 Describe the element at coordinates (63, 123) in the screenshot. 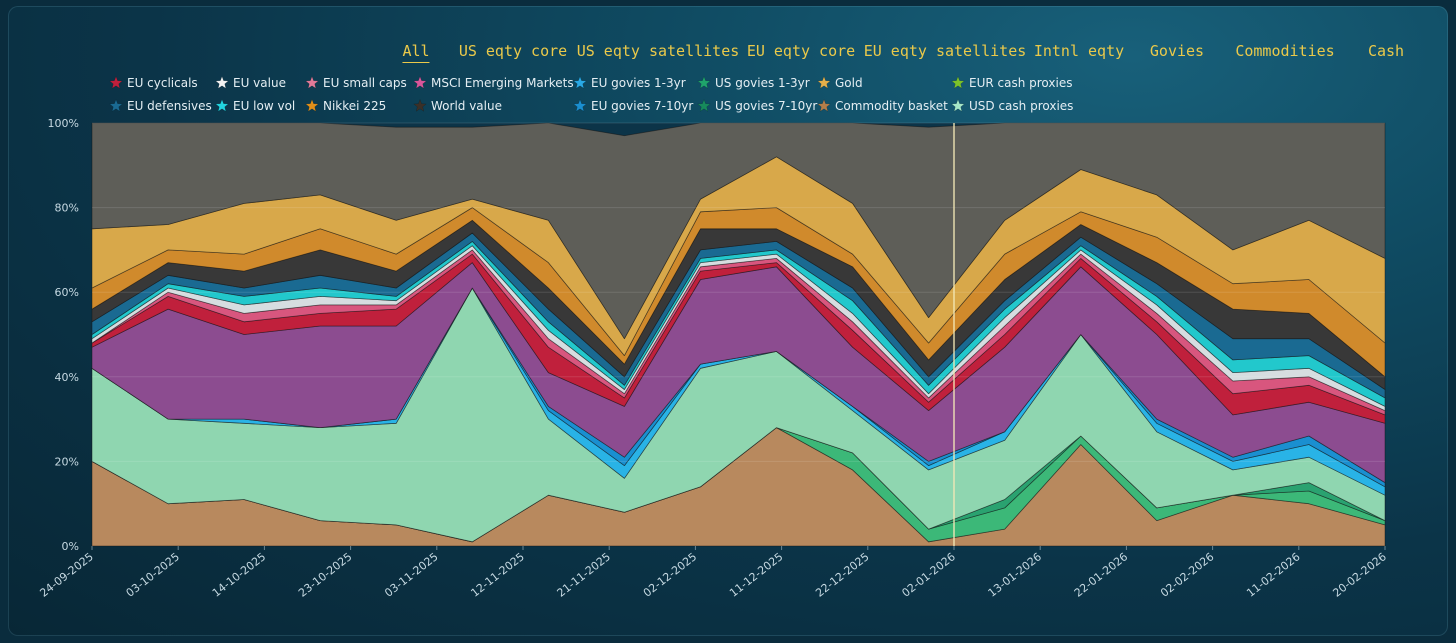

I see `y-tick-label: 100%` at that location.